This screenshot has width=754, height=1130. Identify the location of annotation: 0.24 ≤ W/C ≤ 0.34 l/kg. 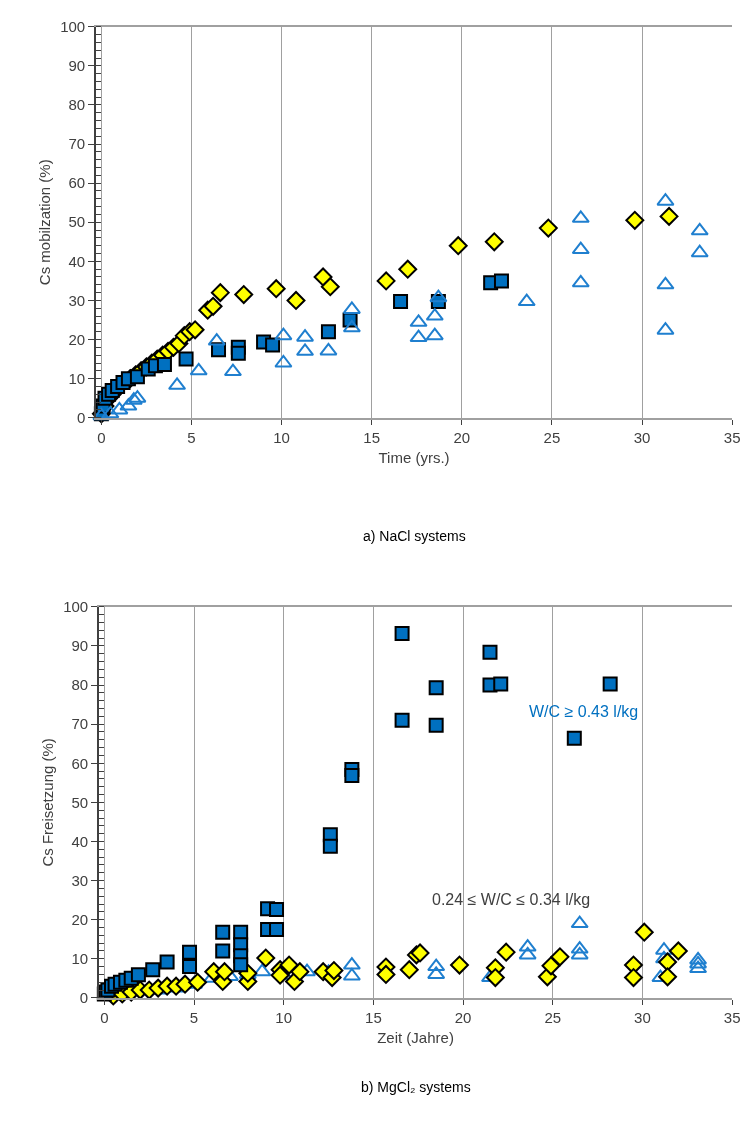
(511, 899).